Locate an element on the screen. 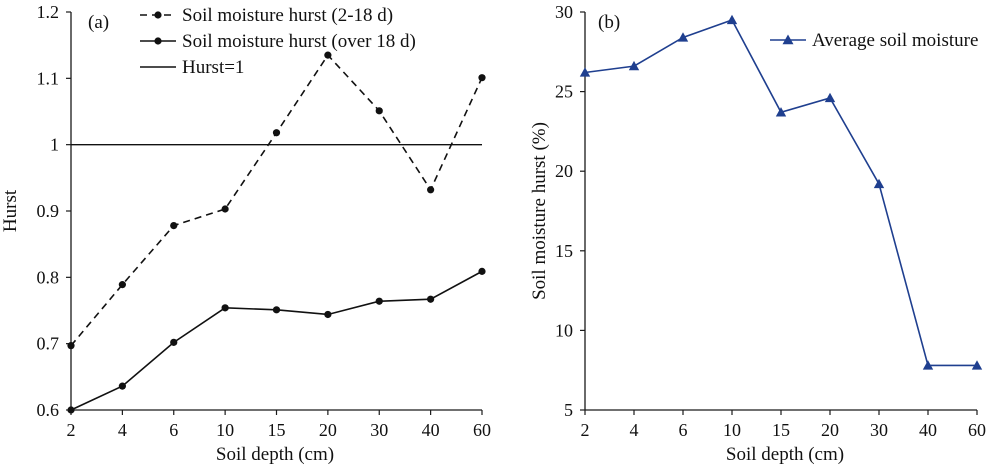 This screenshot has height=467, width=1000. a-x-tick-label: 6 is located at coordinates (173, 430).